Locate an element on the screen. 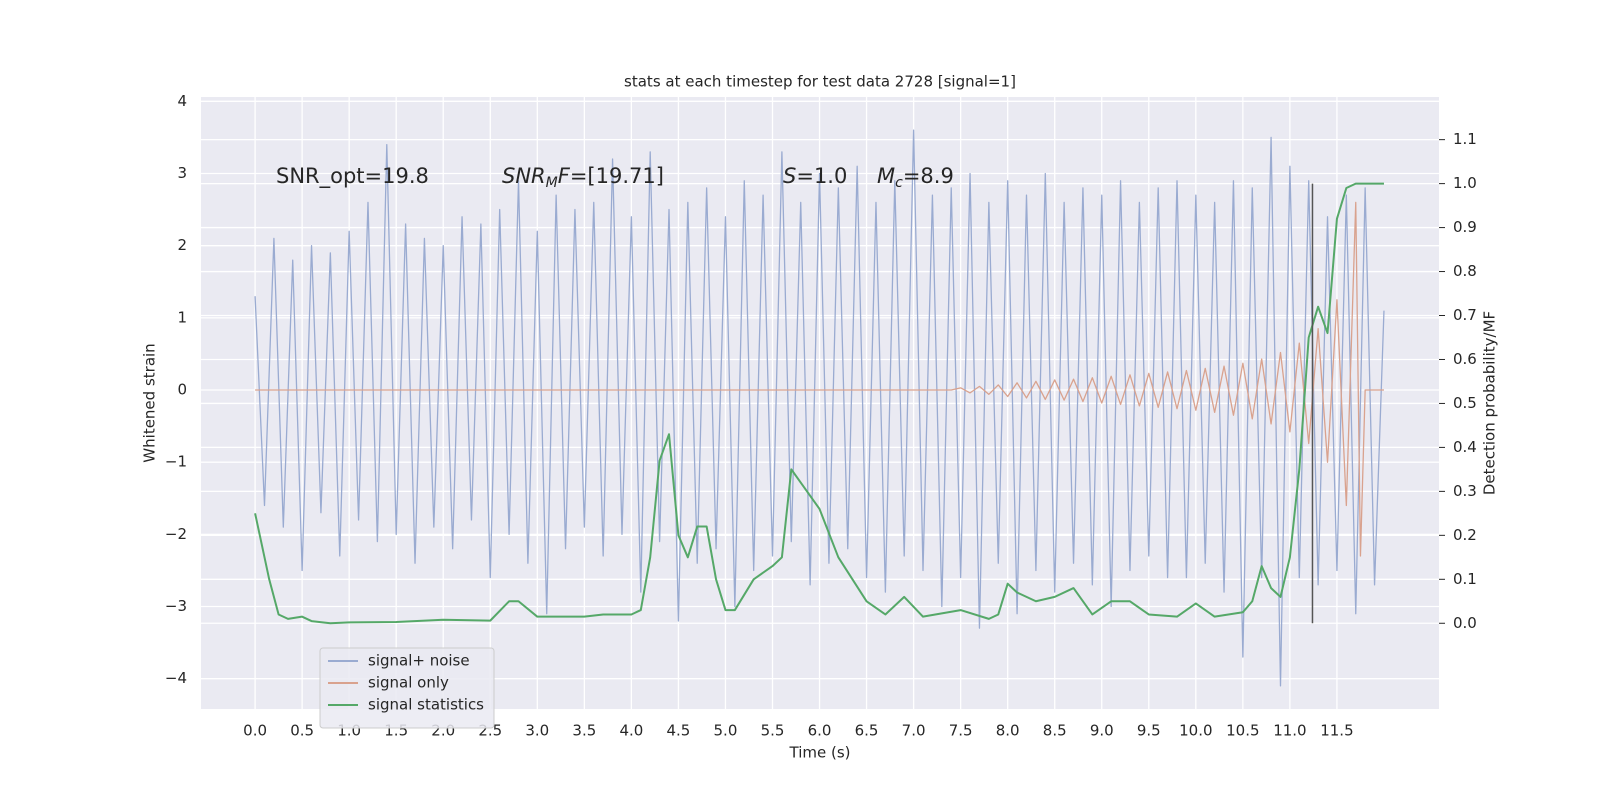 This screenshot has height=800, width=1600. annotation-part: =[19.71] is located at coordinates (617, 176).